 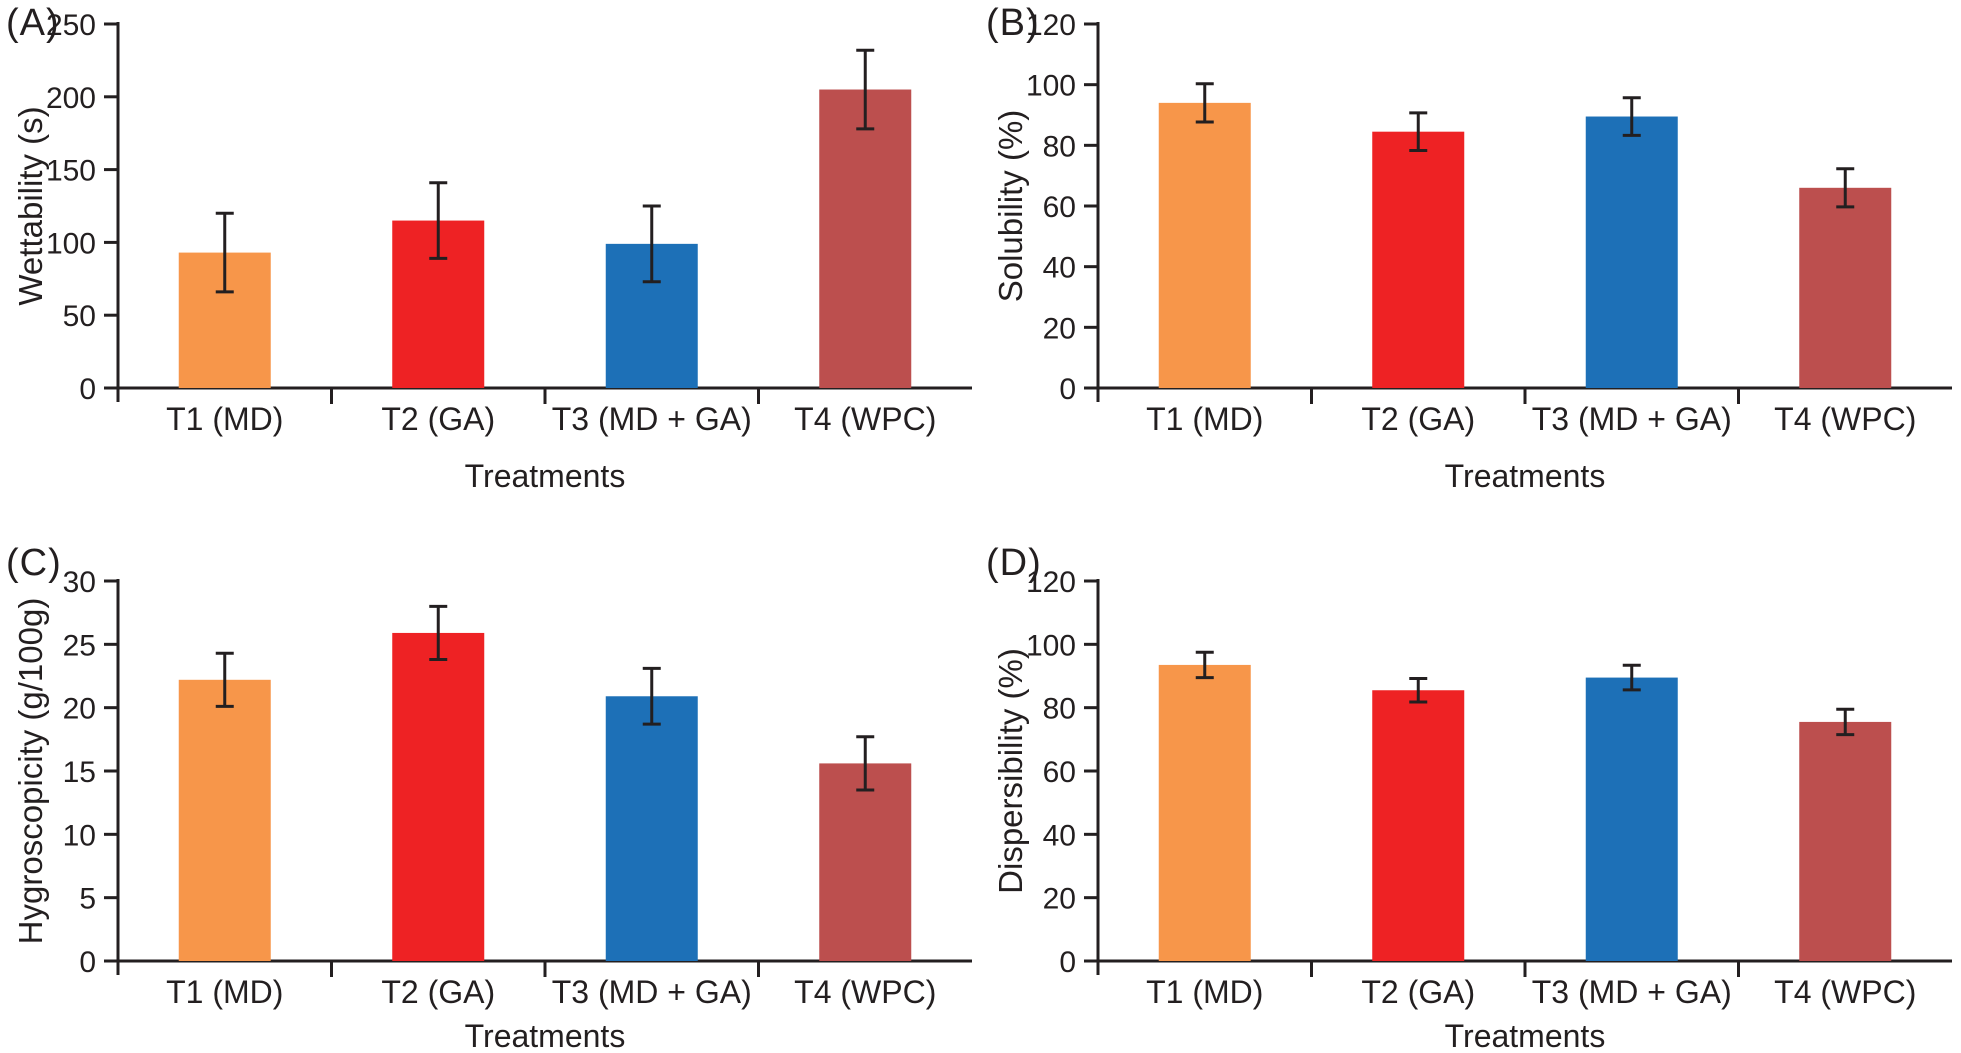 I want to click on panel-a-label: (A), so click(x=33, y=23).